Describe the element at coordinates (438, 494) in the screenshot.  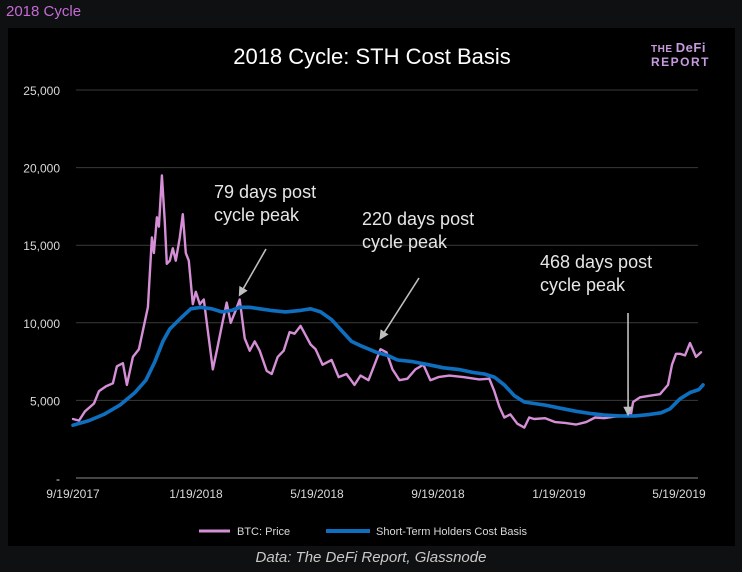
I see `x-tick-label: 9/19/2018` at that location.